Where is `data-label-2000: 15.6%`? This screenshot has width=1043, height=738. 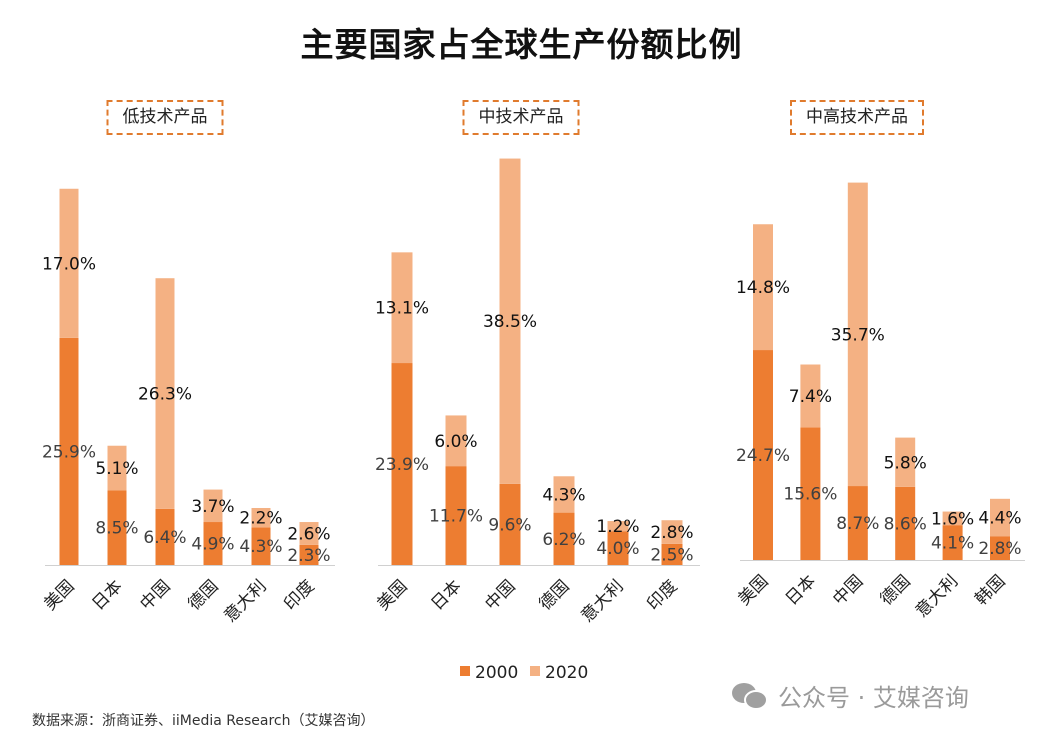
data-label-2000: 15.6% is located at coordinates (810, 495).